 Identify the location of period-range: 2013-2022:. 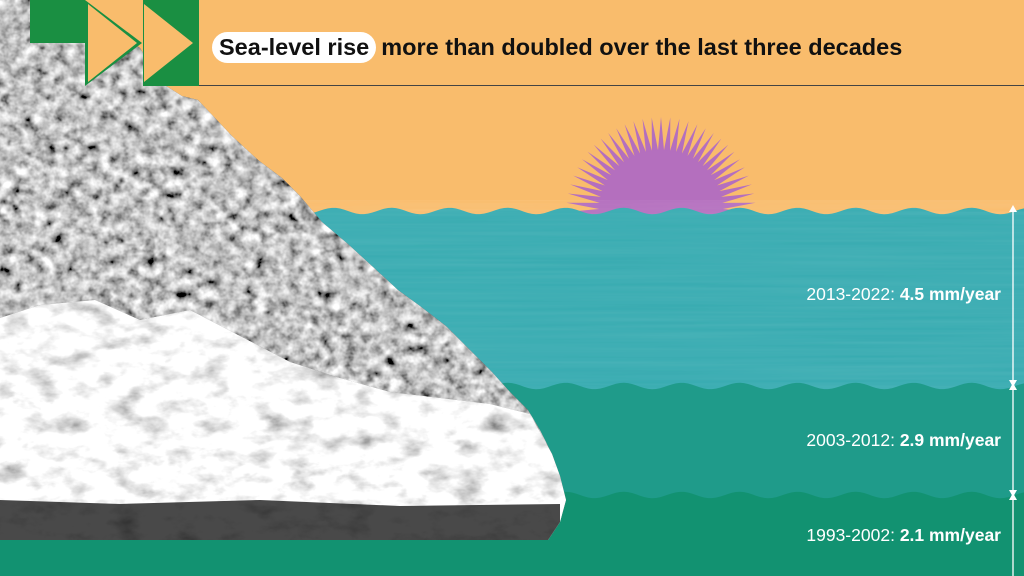
(850, 294).